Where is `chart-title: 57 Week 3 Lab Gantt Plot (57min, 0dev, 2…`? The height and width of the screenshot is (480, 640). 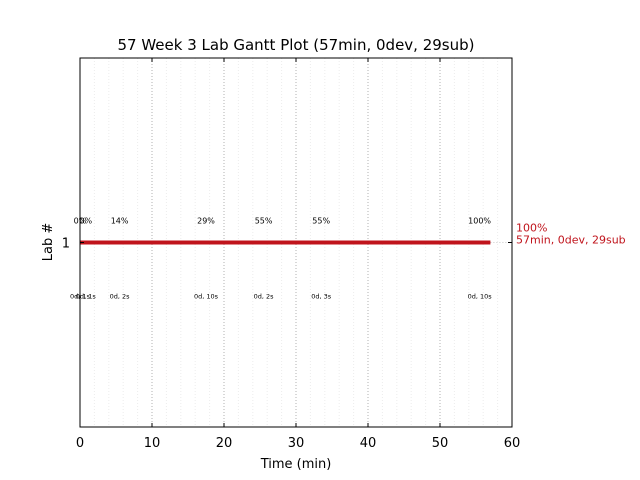
chart-title: 57 Week 3 Lab Gantt Plot (57min, 0dev, 2… is located at coordinates (295, 45).